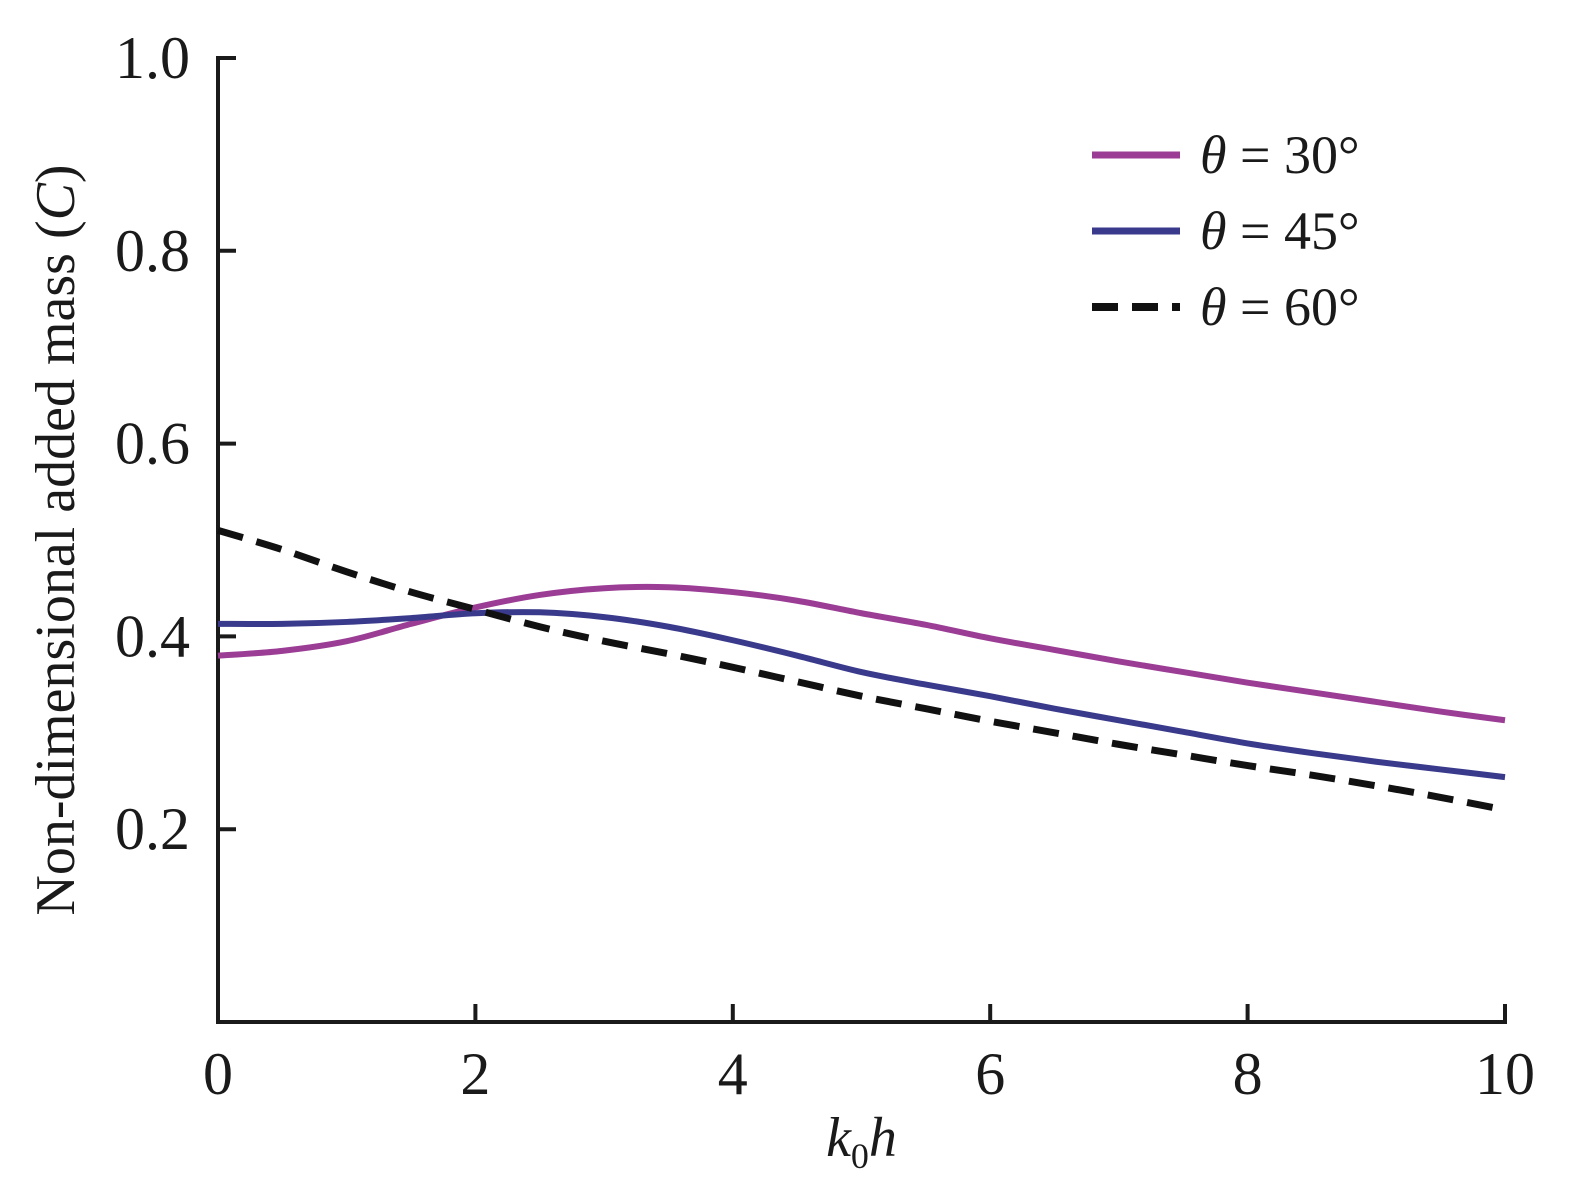 This screenshot has width=1575, height=1182. Describe the element at coordinates (1505, 1074) in the screenshot. I see `x-tick-label: 10` at that location.